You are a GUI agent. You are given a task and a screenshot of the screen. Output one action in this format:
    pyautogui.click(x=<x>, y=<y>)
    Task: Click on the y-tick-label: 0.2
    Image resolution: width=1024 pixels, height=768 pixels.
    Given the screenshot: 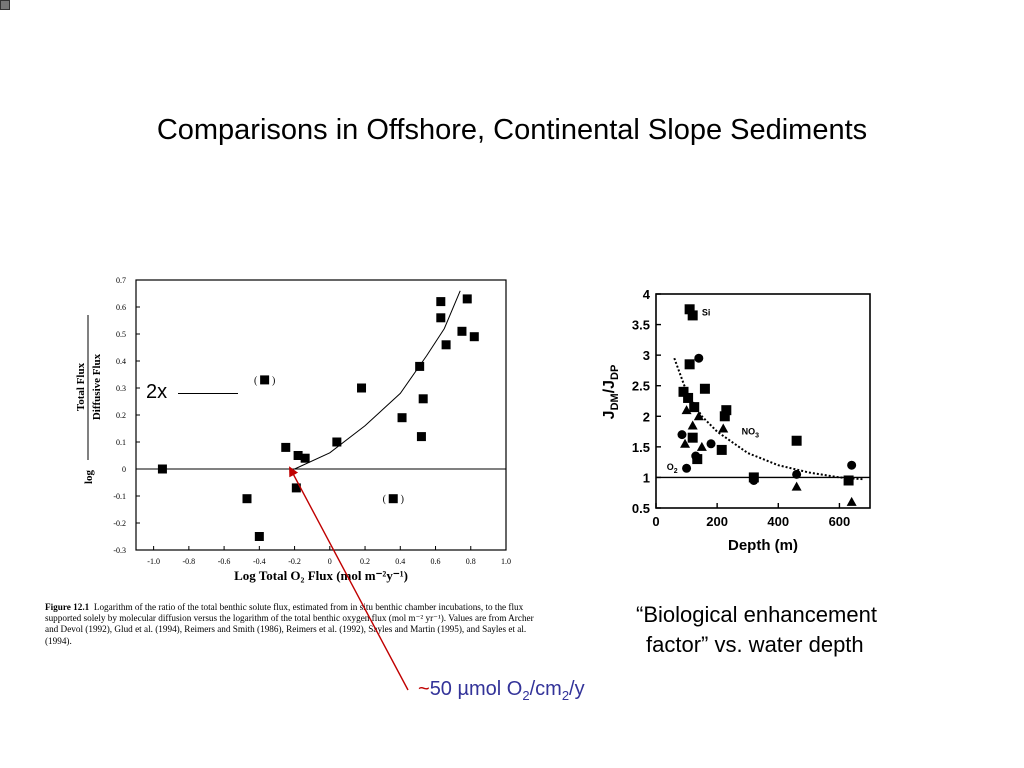 What is the action you would take?
    pyautogui.click(x=121, y=415)
    